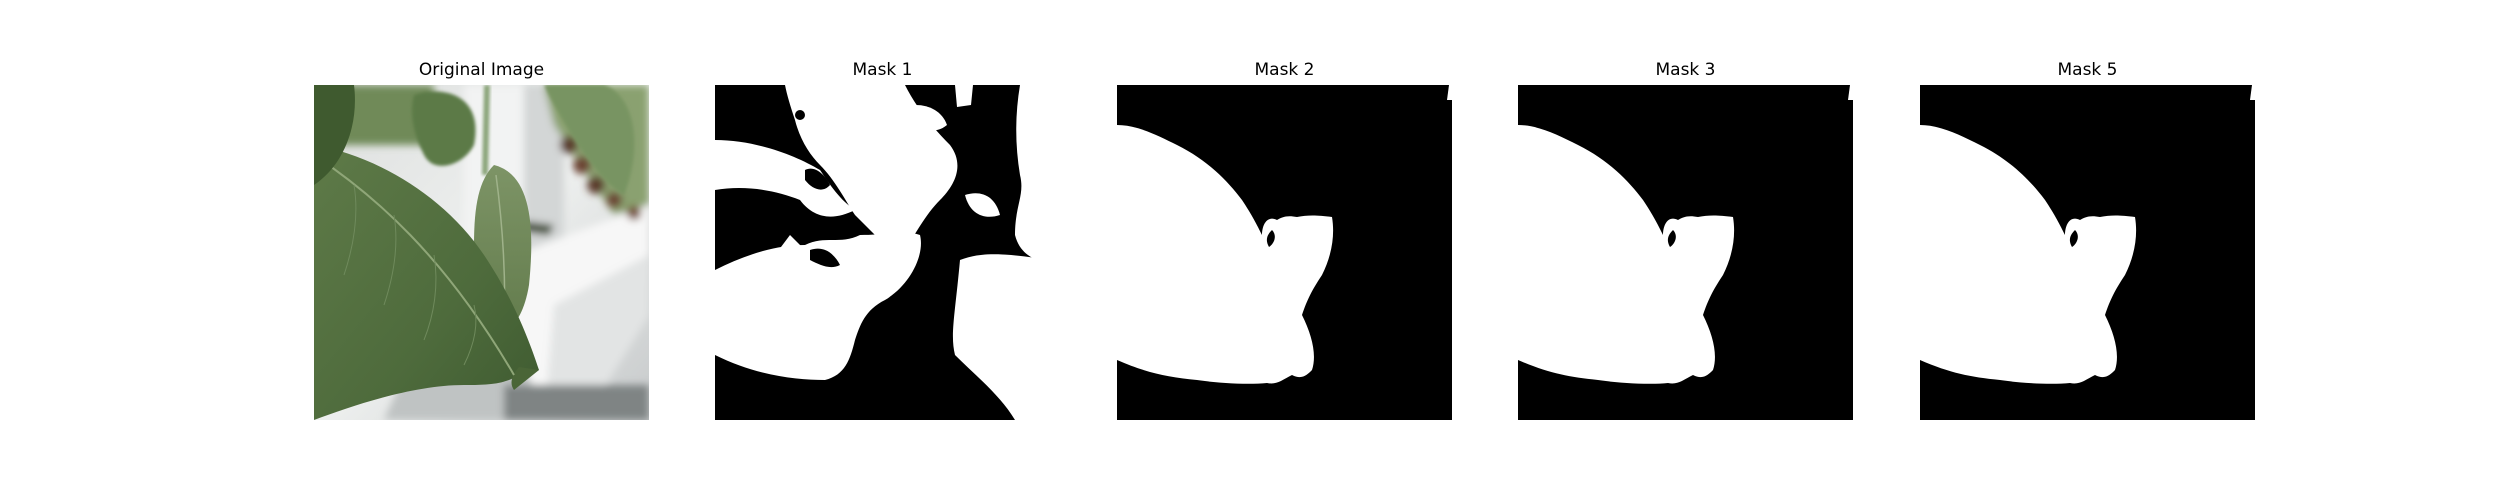  Describe the element at coordinates (2087, 70) in the screenshot. I see `panel-title: Mask 5` at that location.